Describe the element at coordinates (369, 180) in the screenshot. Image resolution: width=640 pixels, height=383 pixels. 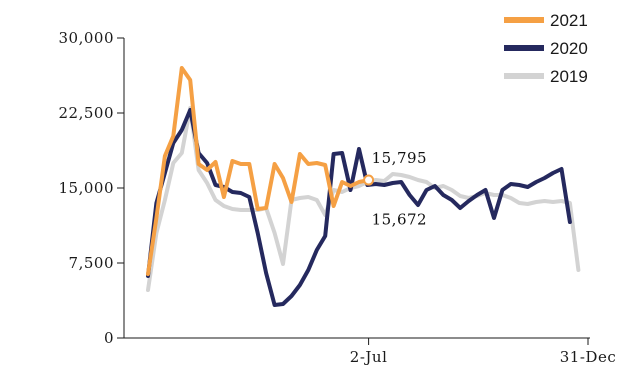
I see `highlight-point-marker` at that location.